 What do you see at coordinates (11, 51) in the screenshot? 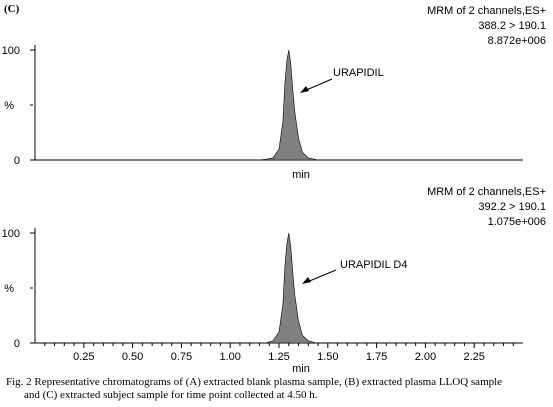
I see `chart1-ytick-100: 100` at bounding box center [11, 51].